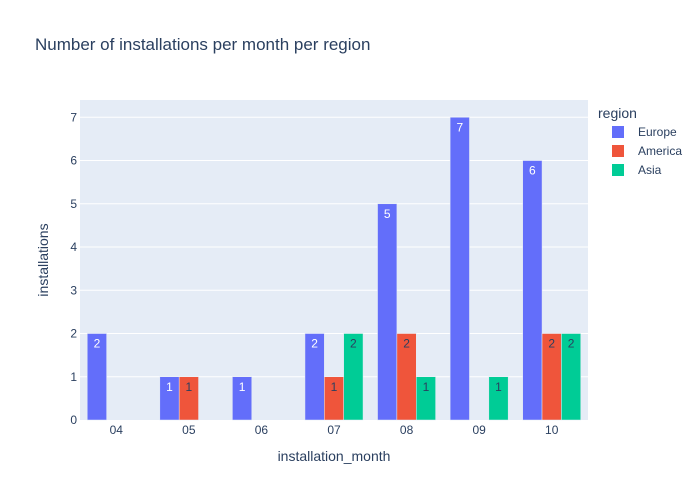 The height and width of the screenshot is (500, 700). Describe the element at coordinates (660, 151) in the screenshot. I see `legend-label-america: America` at that location.